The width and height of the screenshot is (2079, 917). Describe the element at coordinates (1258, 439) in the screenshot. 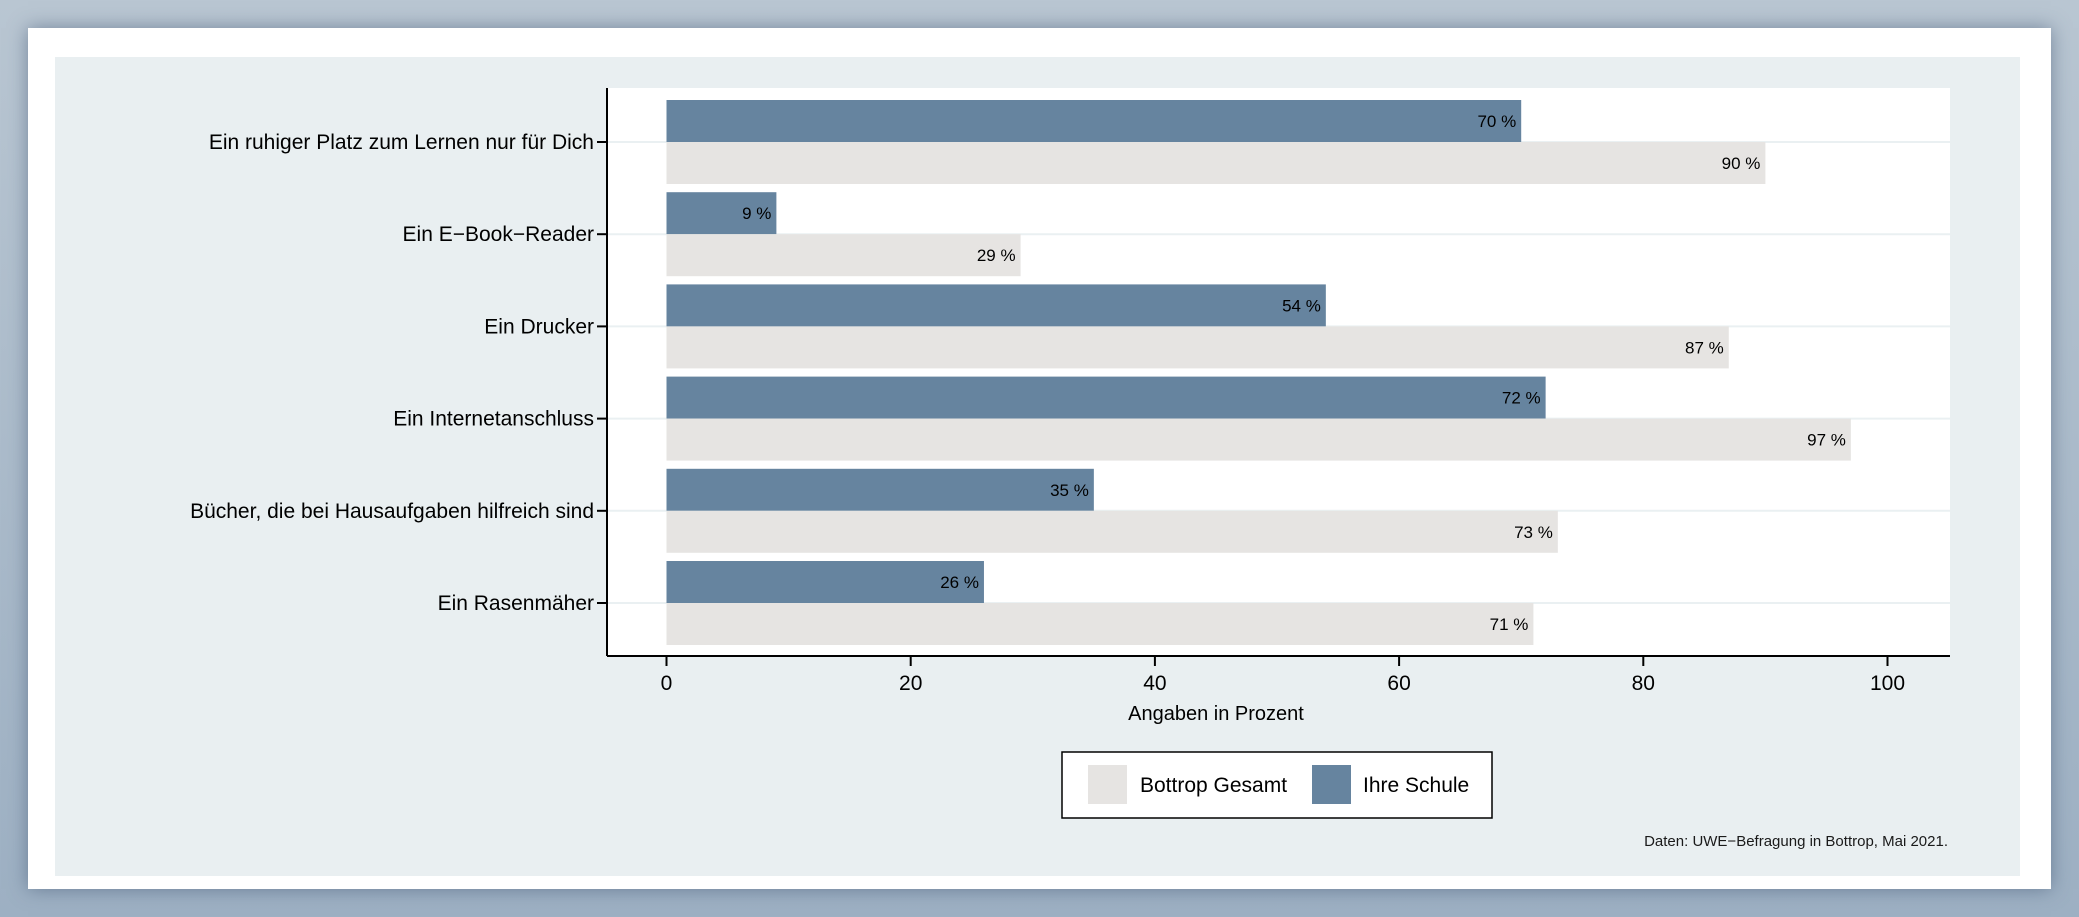

I see `bar-bottrop-gesamt-ein-internetanschluss` at that location.